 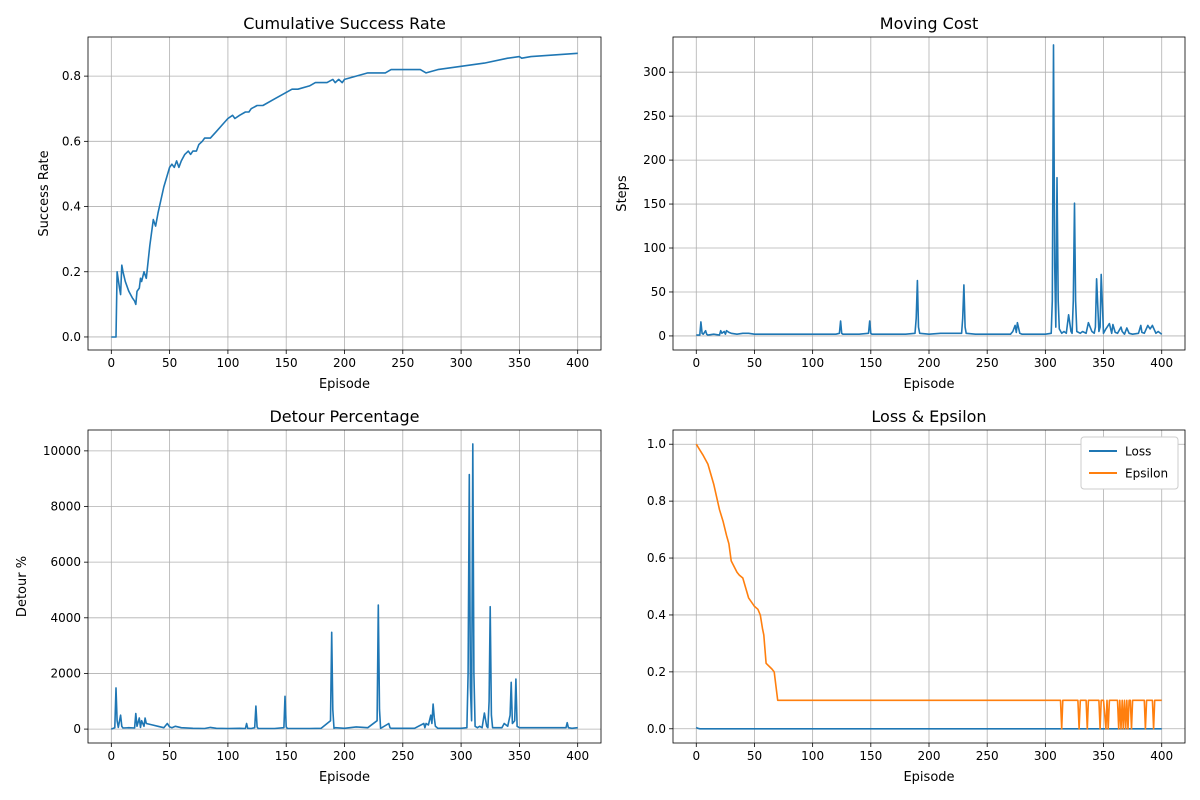 I want to click on legend: Loss Epsilon, so click(x=1129, y=463).